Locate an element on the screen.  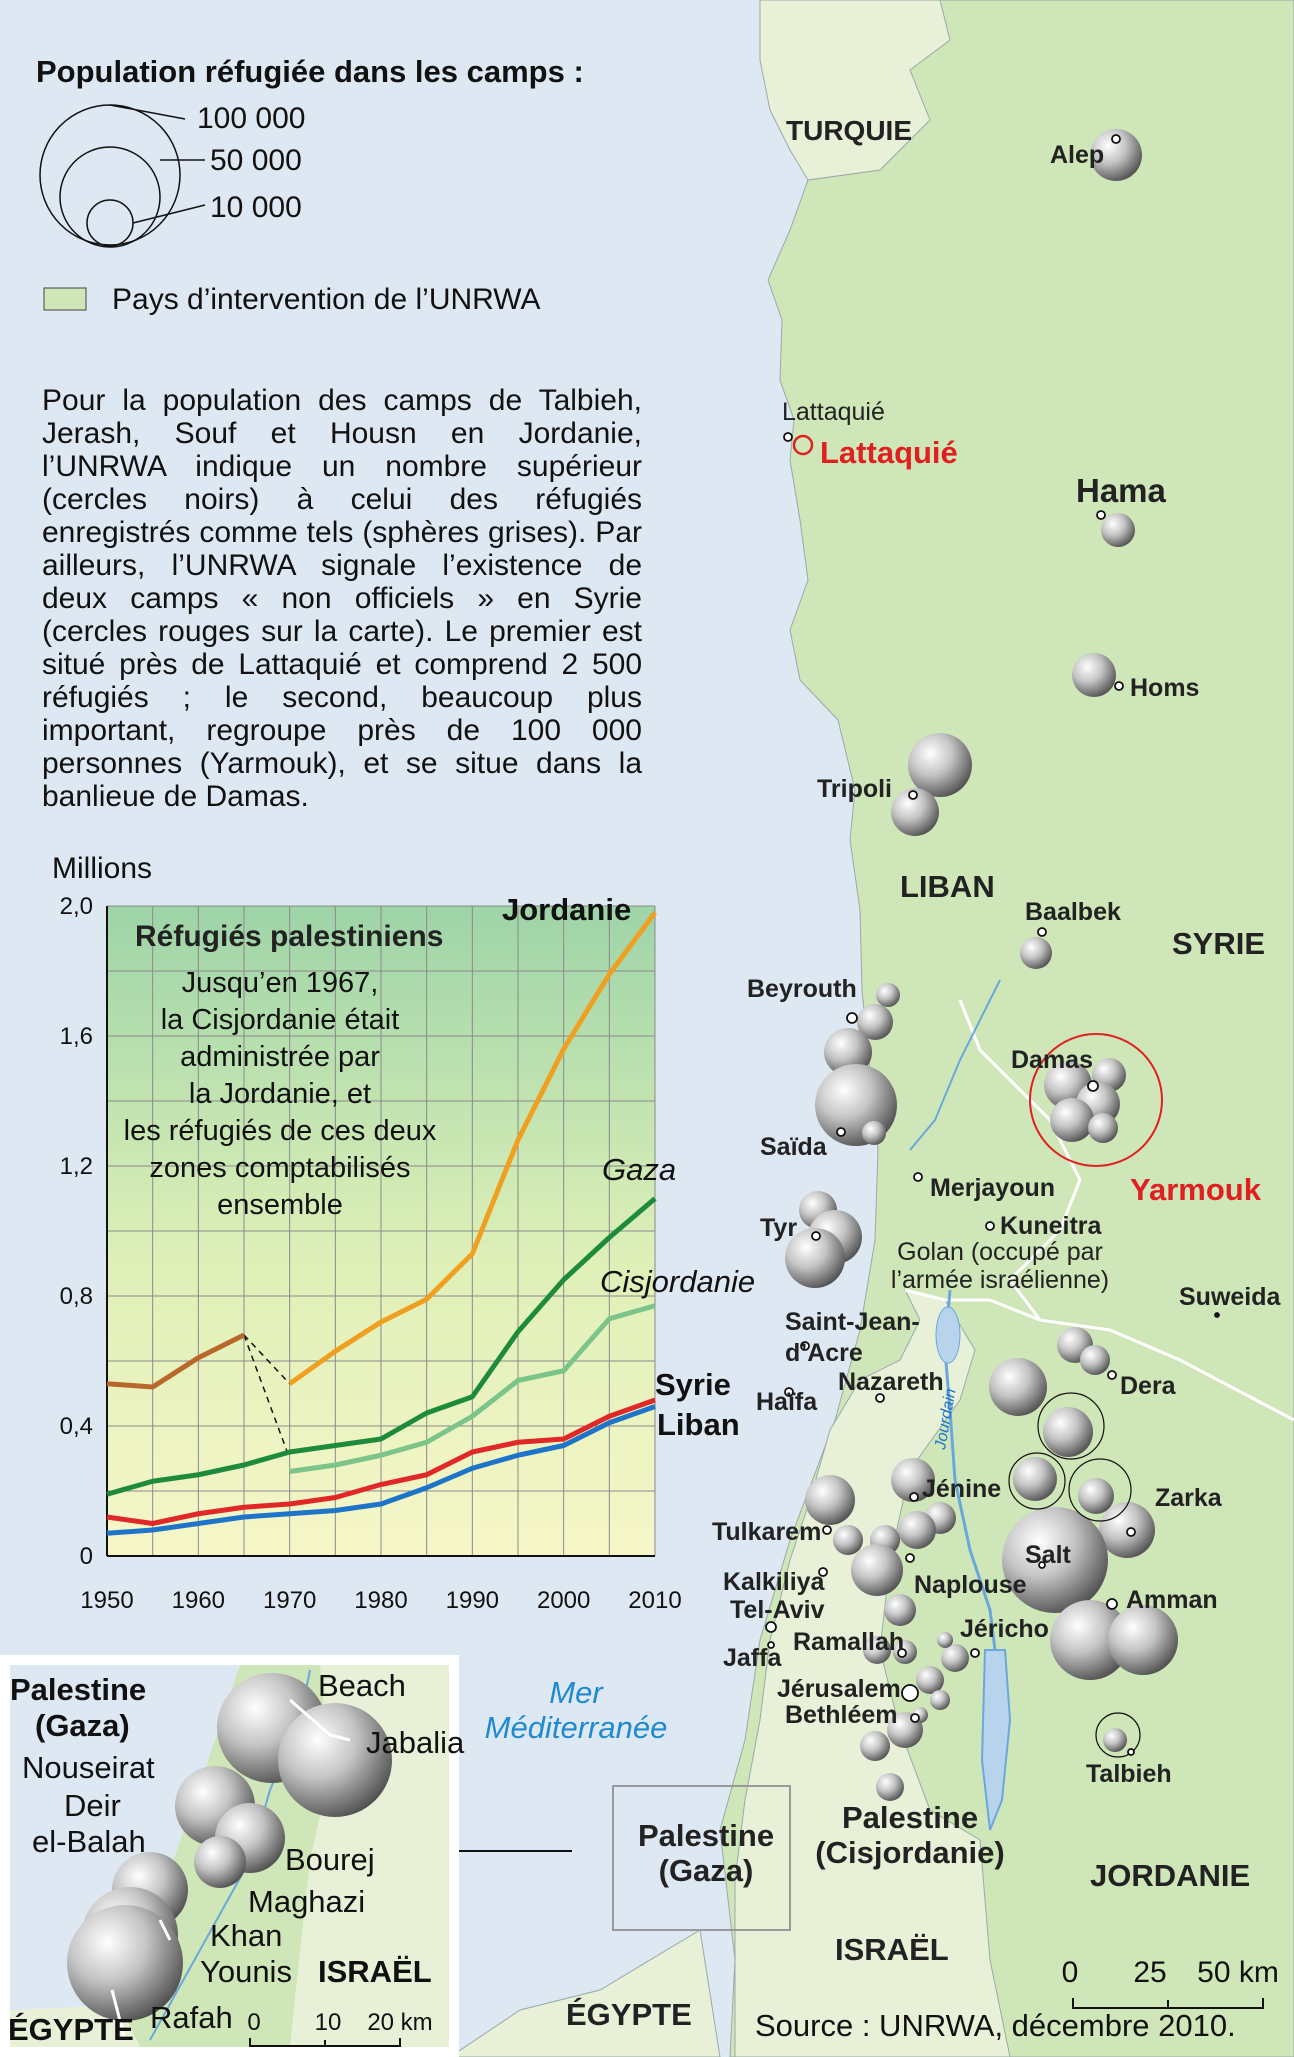
camp-hebron is located at coordinates (890, 1787).